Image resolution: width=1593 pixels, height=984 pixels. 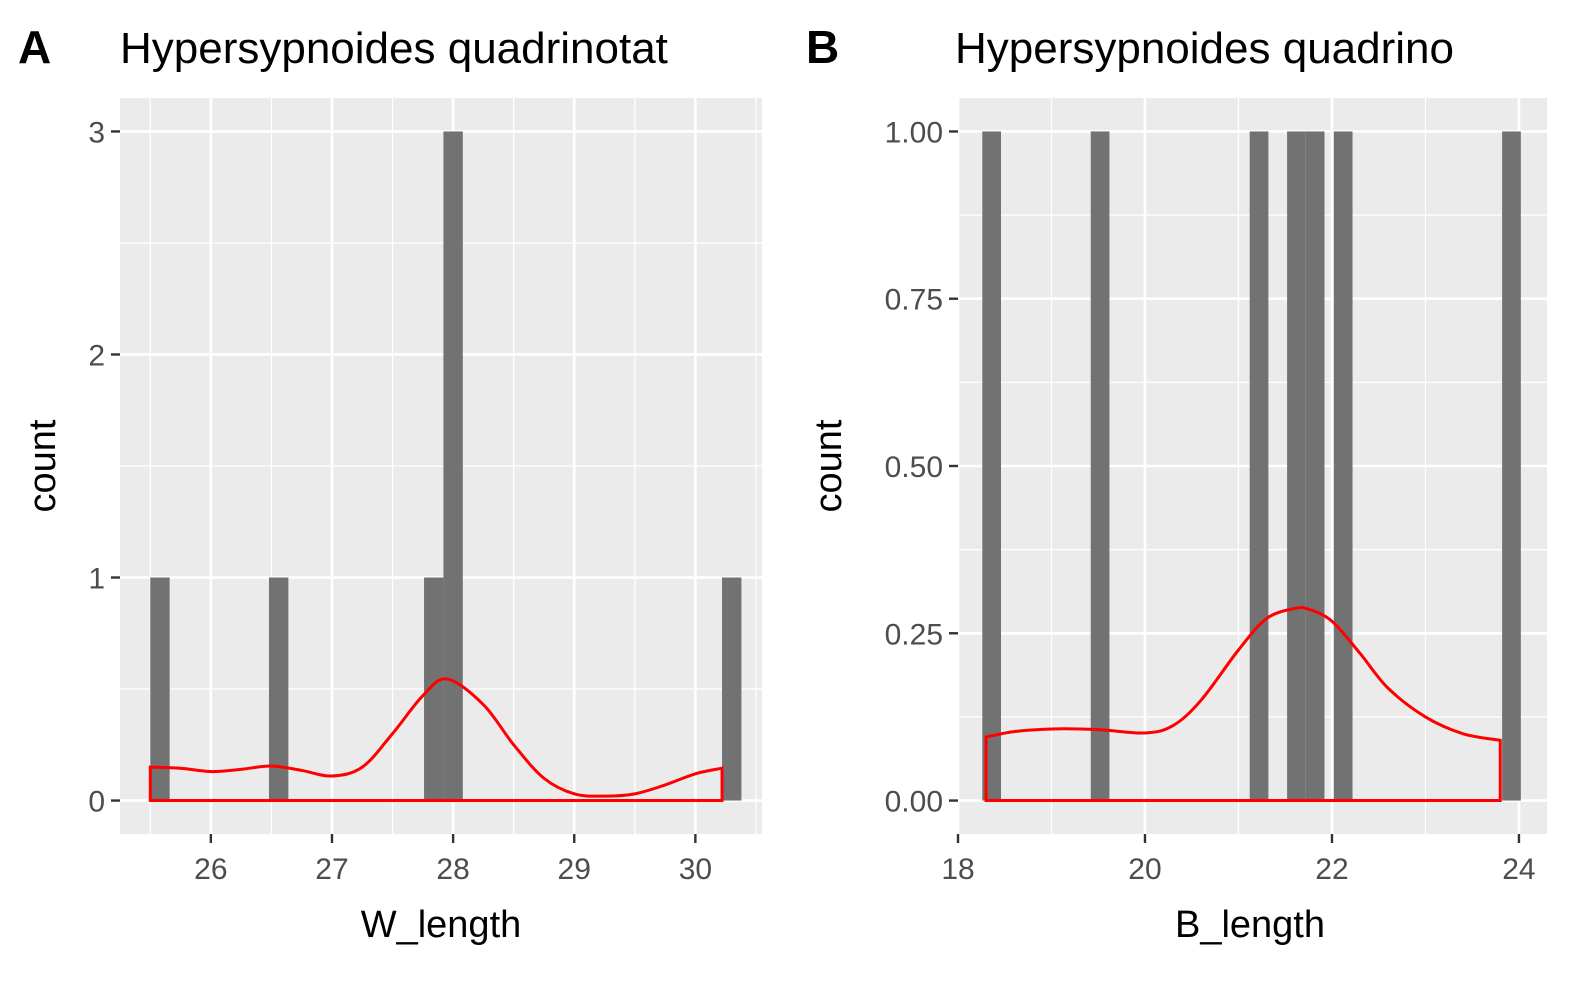 What do you see at coordinates (914, 467) in the screenshot?
I see `y-tick-label: 0.50` at bounding box center [914, 467].